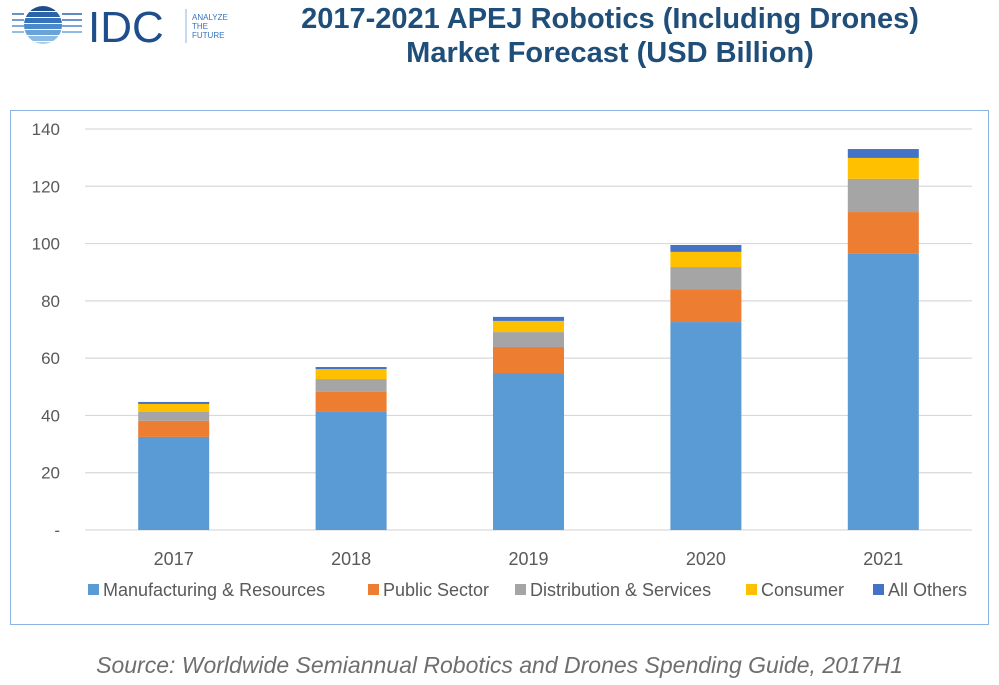  Describe the element at coordinates (200, 26) in the screenshot. I see `logo-tagline-2: THE` at that location.